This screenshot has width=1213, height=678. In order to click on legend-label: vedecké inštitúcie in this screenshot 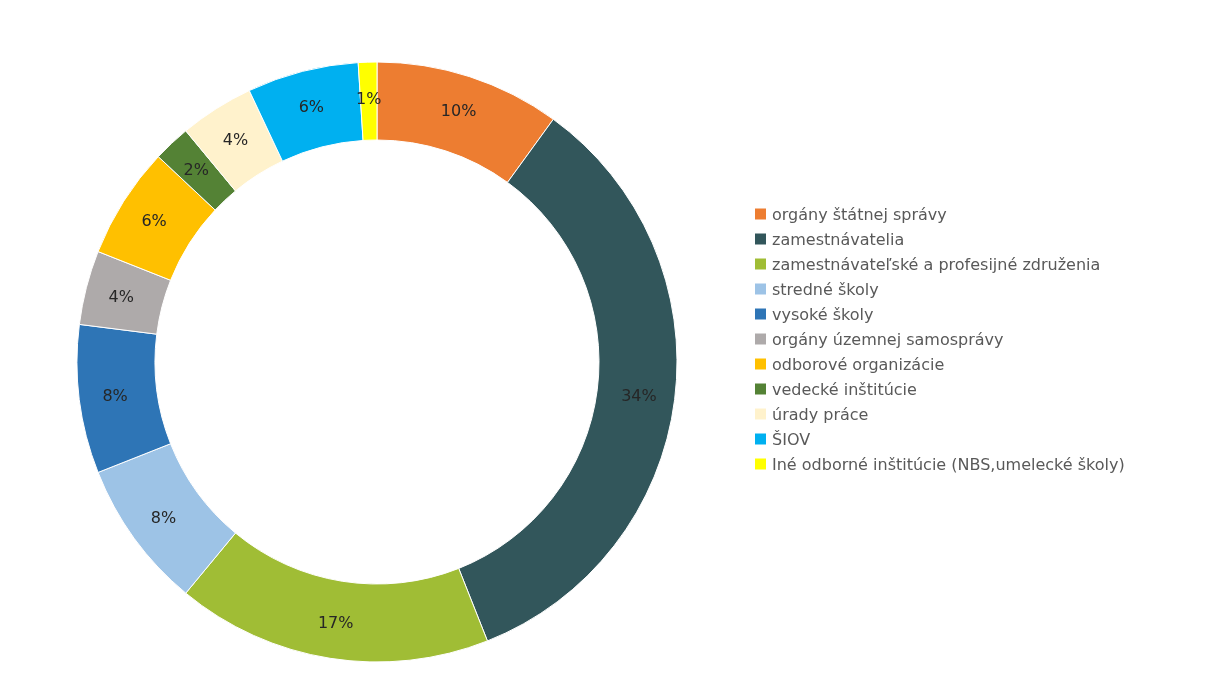, I will do `click(844, 389)`.